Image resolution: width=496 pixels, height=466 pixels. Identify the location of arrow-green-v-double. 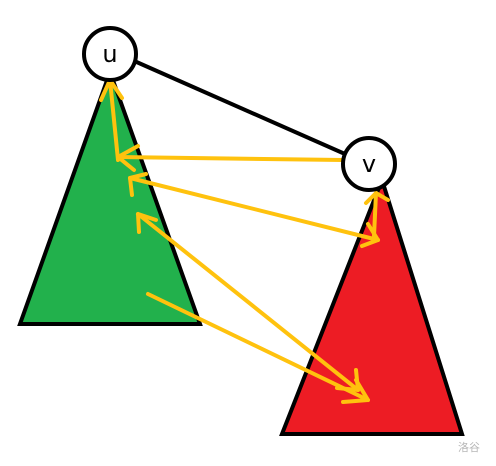
(254, 210).